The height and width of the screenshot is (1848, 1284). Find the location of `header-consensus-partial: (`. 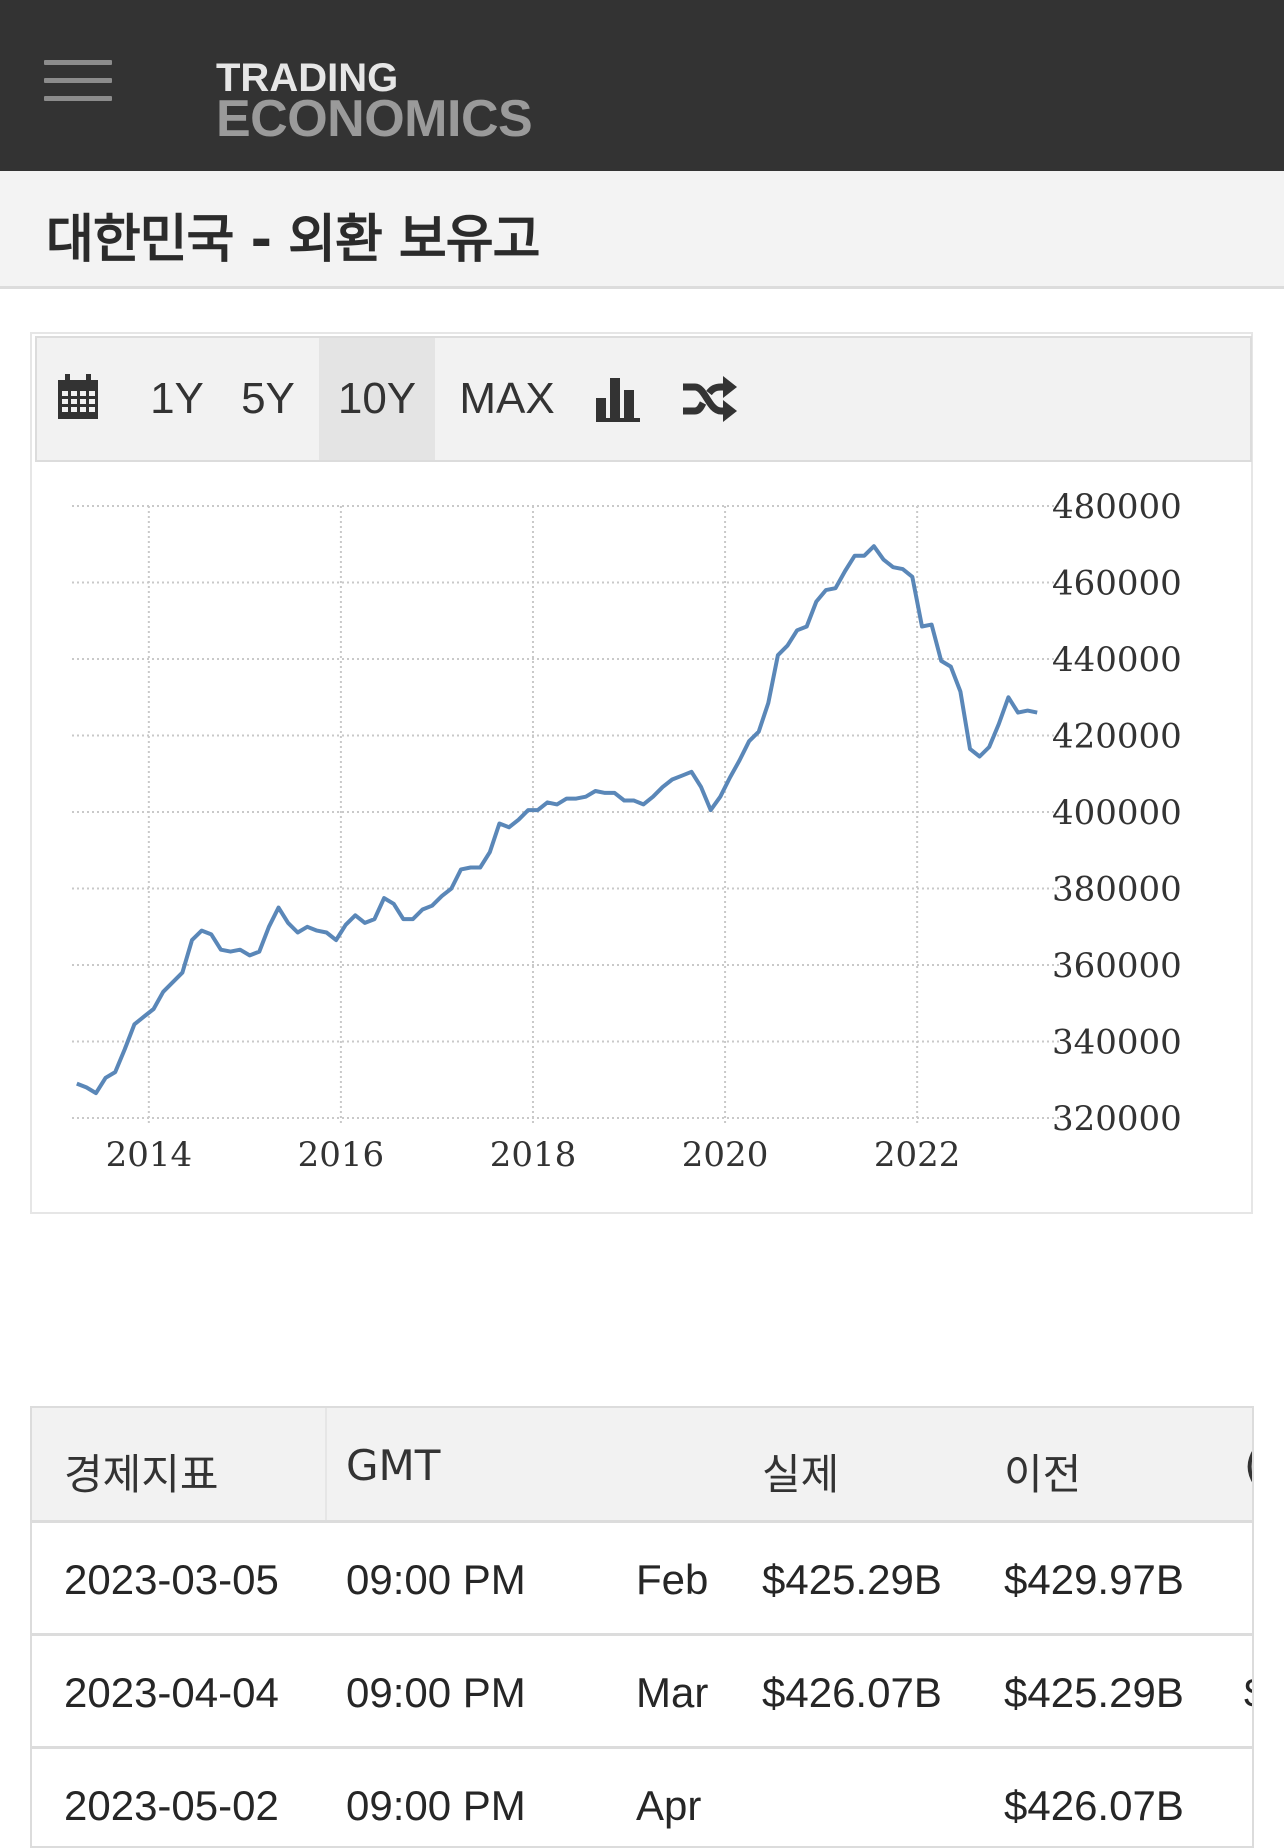

header-consensus-partial: ( is located at coordinates (1248, 1465).